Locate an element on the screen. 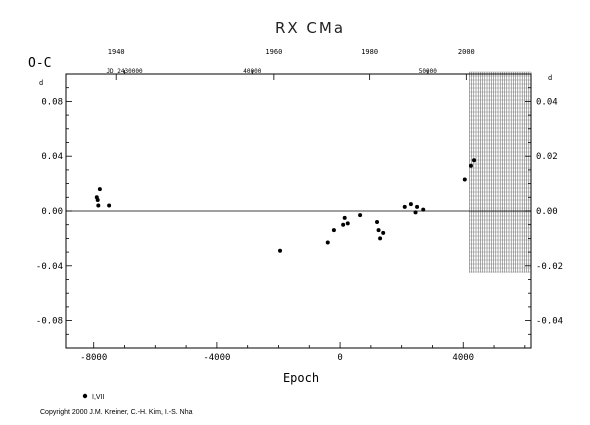  y-tick-label: -0.08 is located at coordinates (49, 322).